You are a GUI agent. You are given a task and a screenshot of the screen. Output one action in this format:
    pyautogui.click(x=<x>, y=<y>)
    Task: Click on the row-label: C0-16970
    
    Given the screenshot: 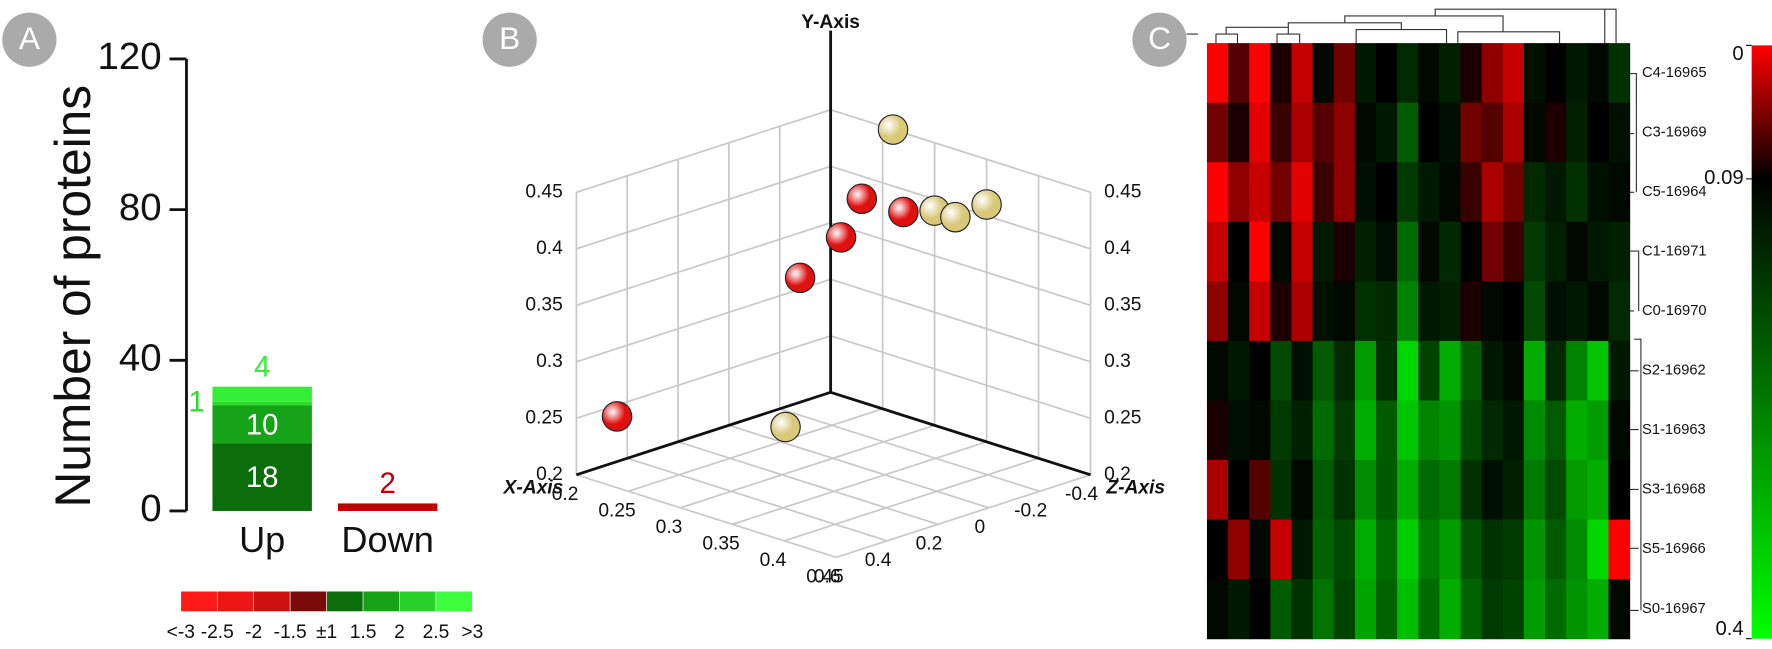 What is the action you would take?
    pyautogui.click(x=1674, y=311)
    